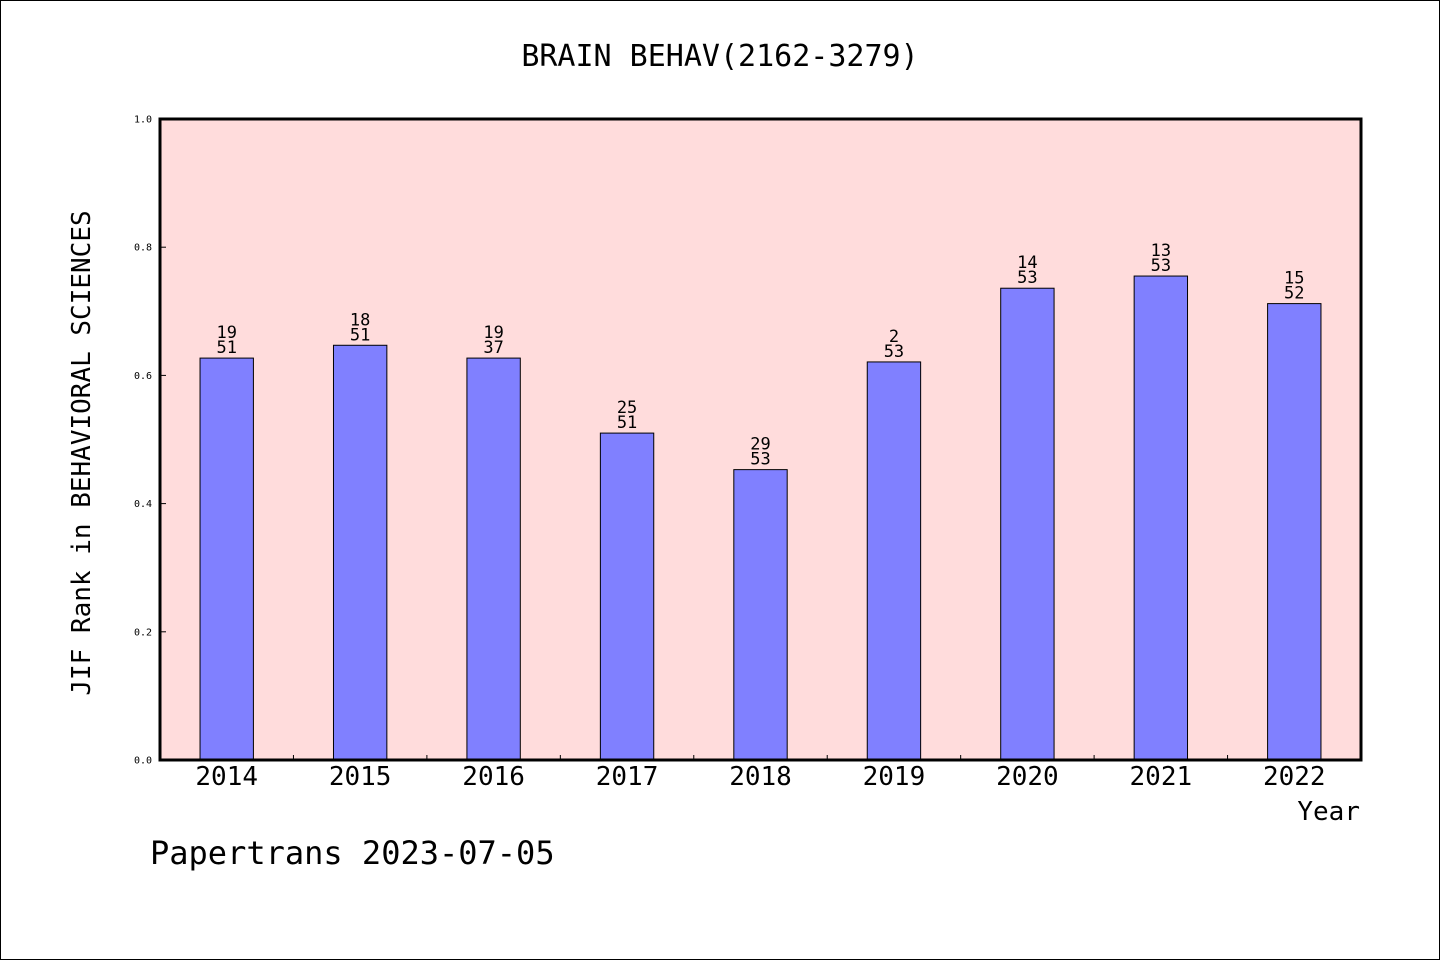  Describe the element at coordinates (760, 777) in the screenshot. I see `x-tick-label-2018: 2018` at that location.